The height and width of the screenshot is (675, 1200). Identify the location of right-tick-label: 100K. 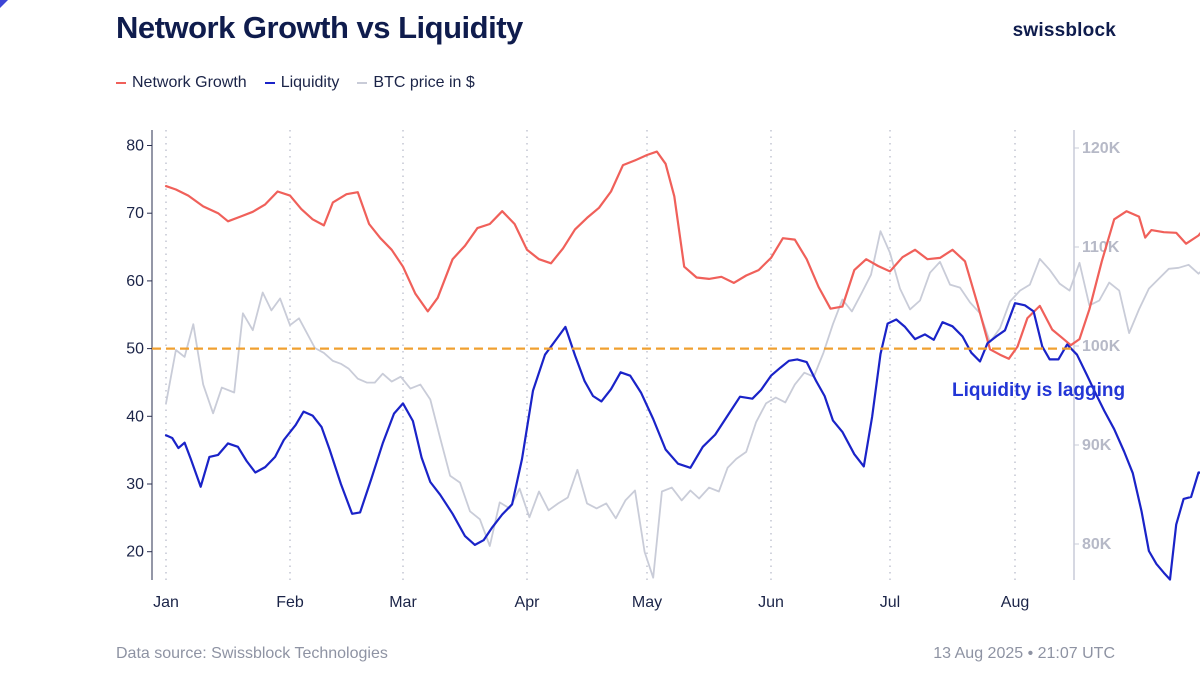
(1101, 346).